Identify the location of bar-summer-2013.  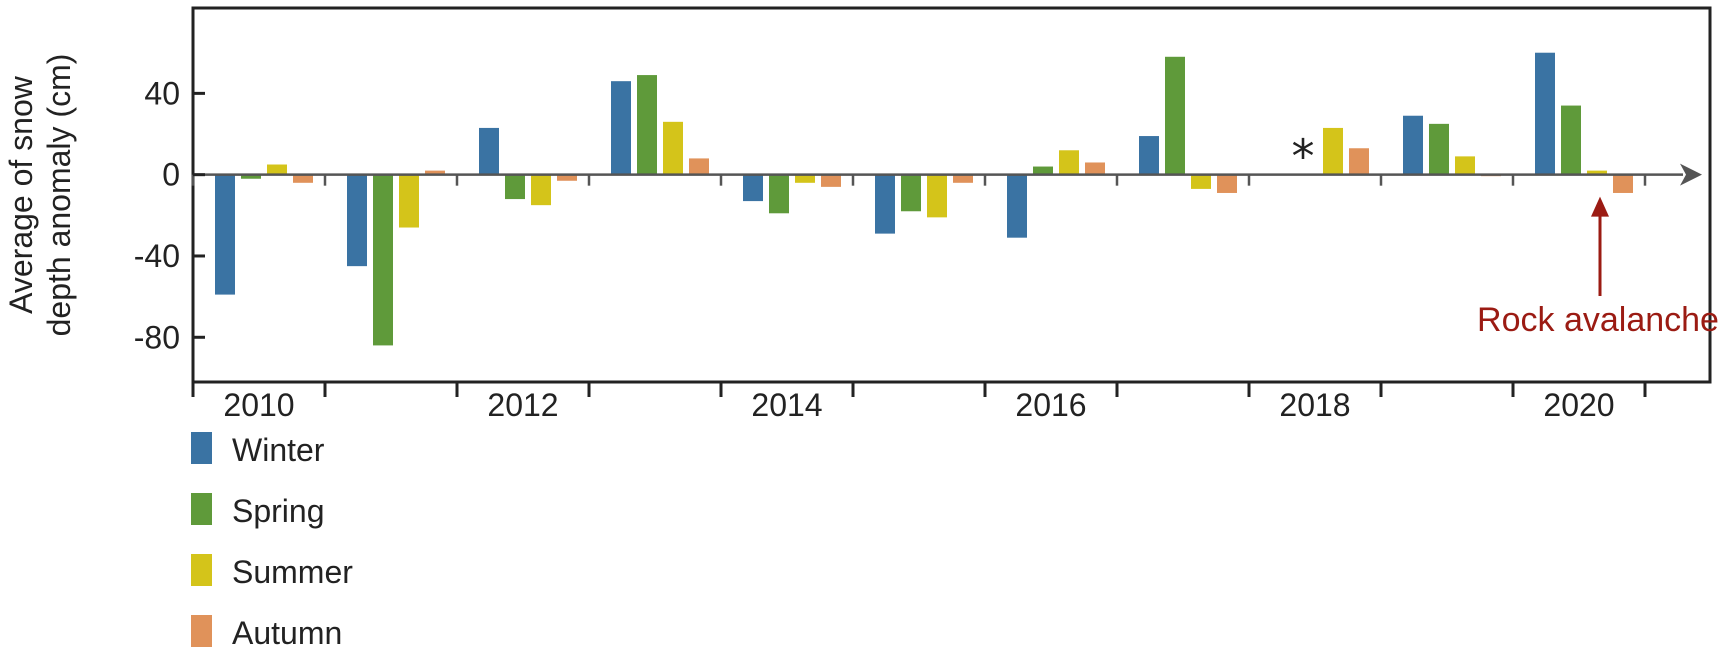
(673, 148).